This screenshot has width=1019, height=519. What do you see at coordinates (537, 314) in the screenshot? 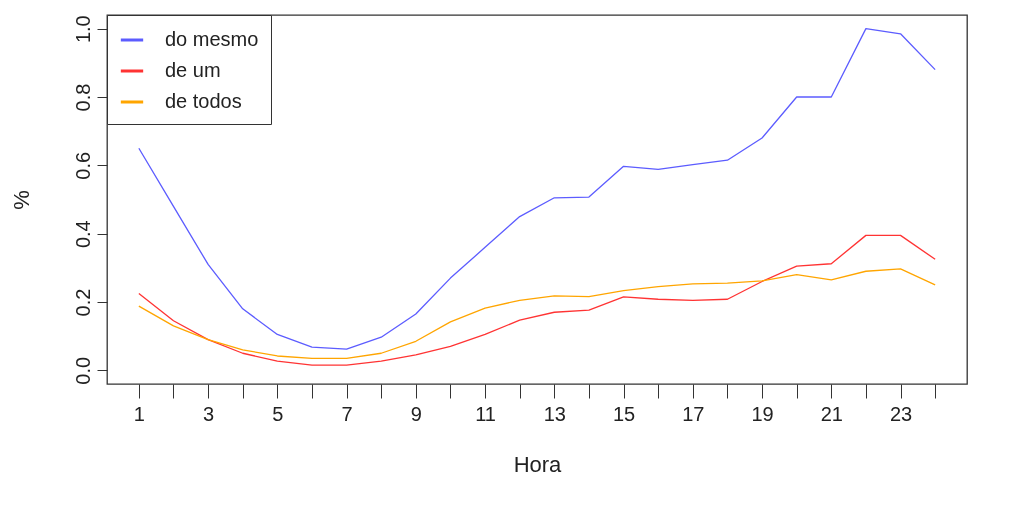
I see `line-series` at bounding box center [537, 314].